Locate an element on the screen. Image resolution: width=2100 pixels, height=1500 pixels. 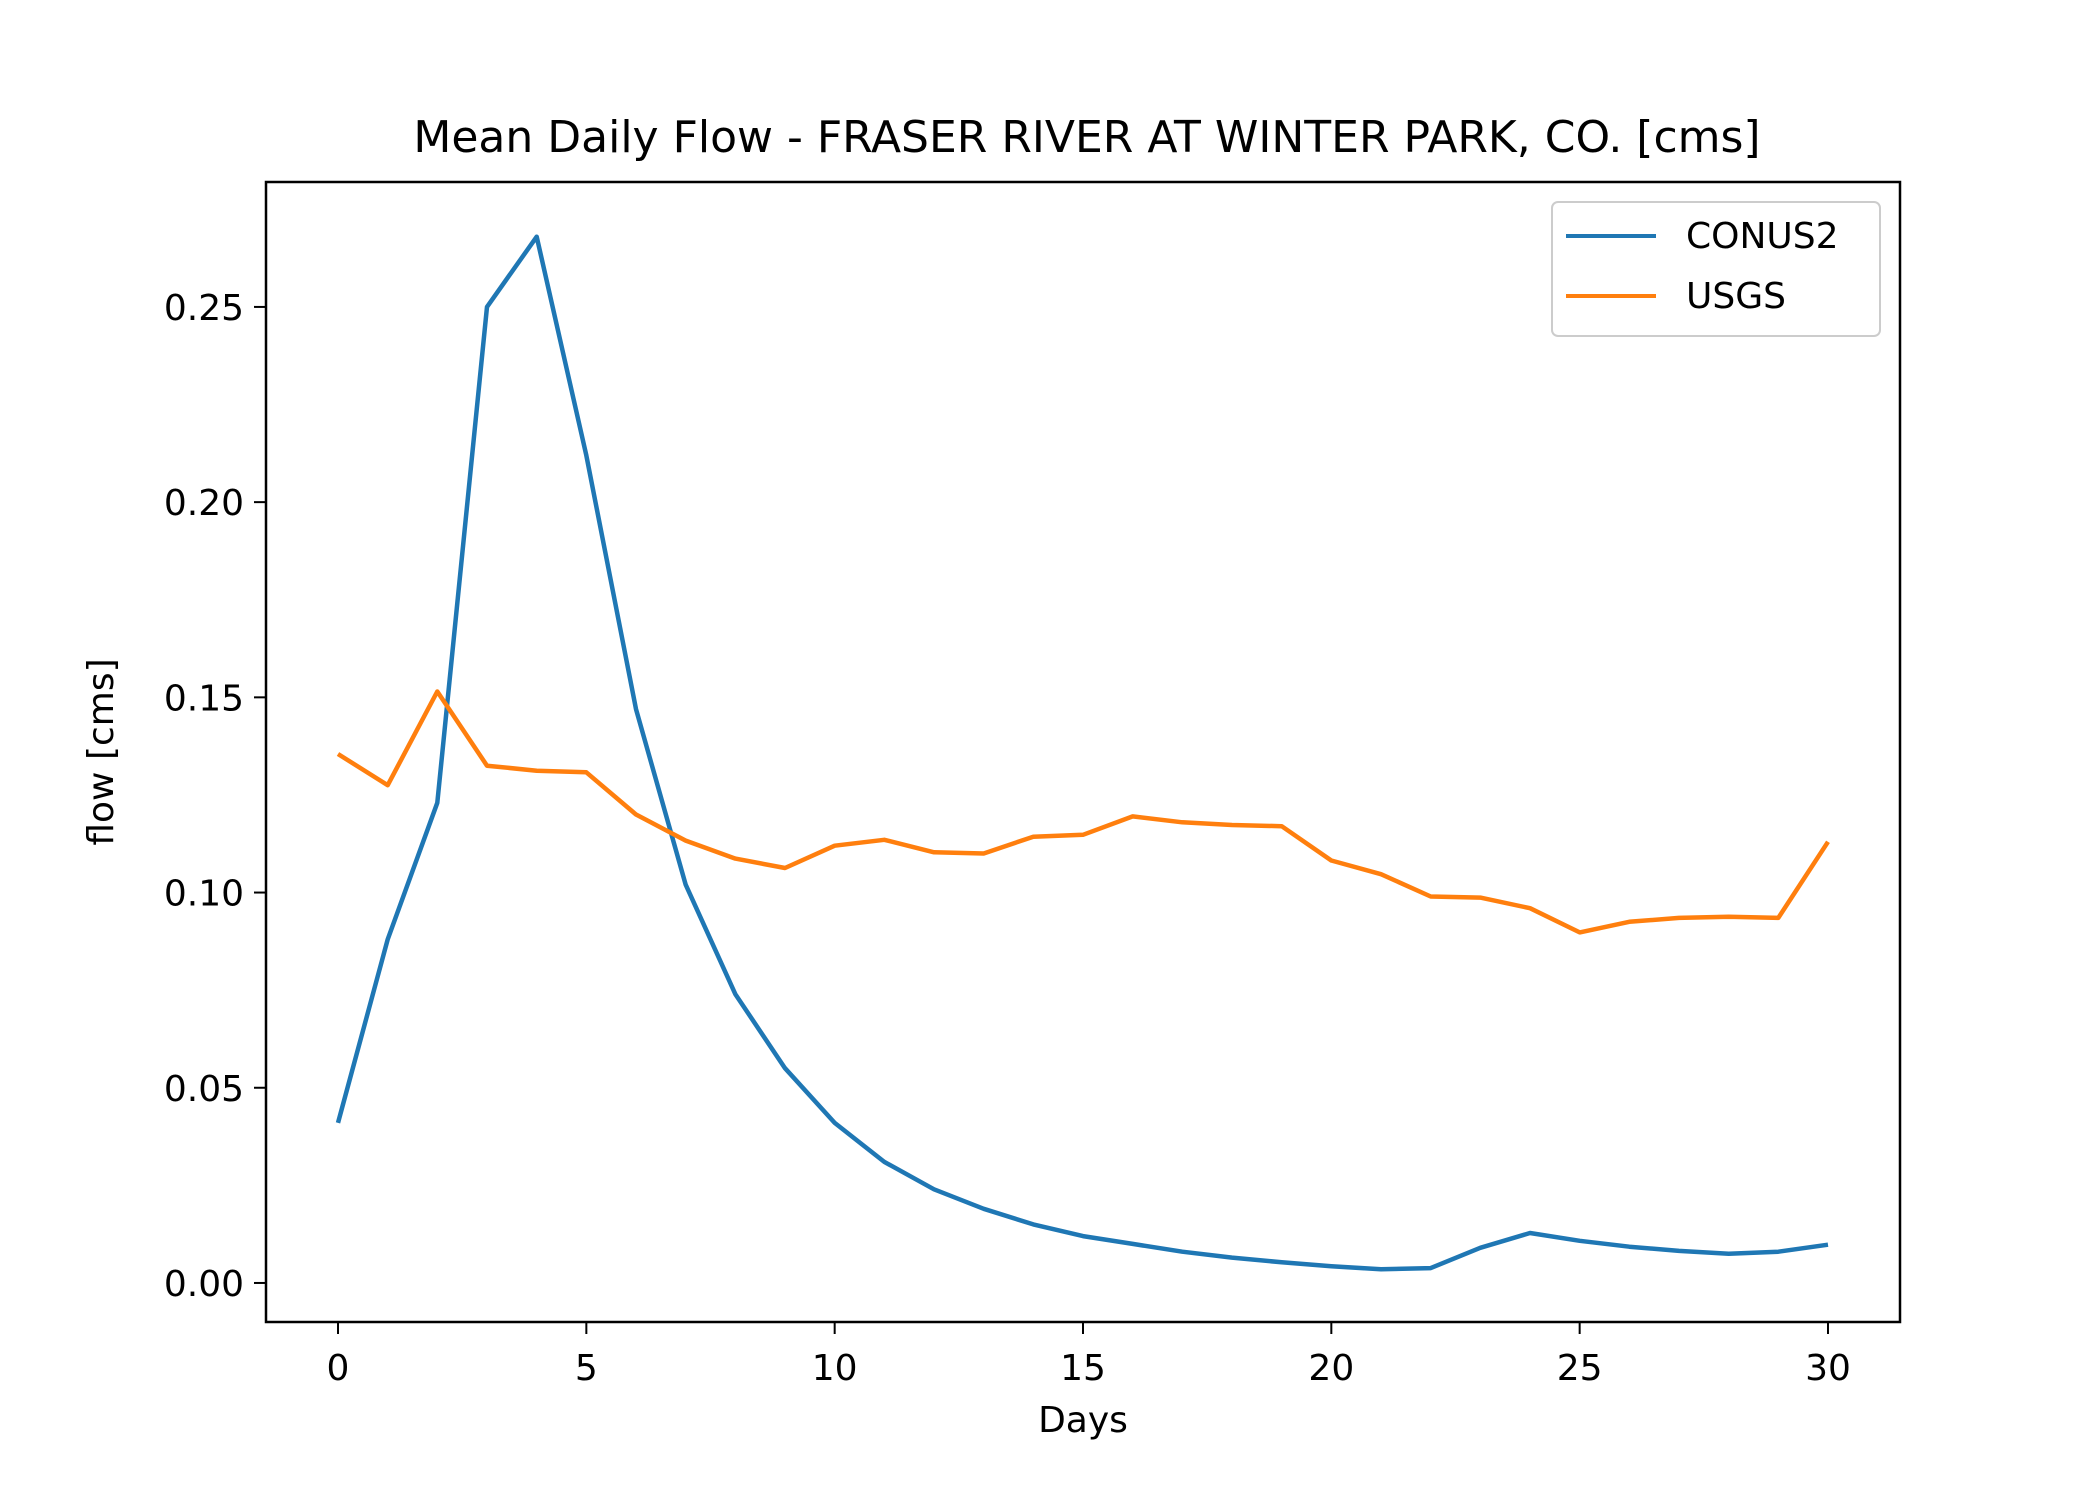
legend-label-conus2: CONUS2 is located at coordinates (1762, 236).